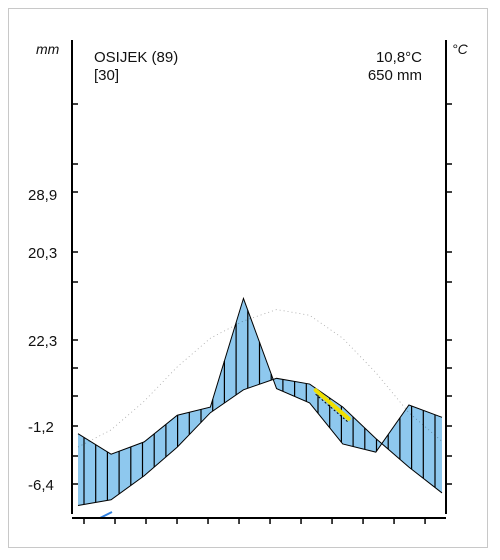  I want to click on left-tick-label: -1,2, so click(41, 427).